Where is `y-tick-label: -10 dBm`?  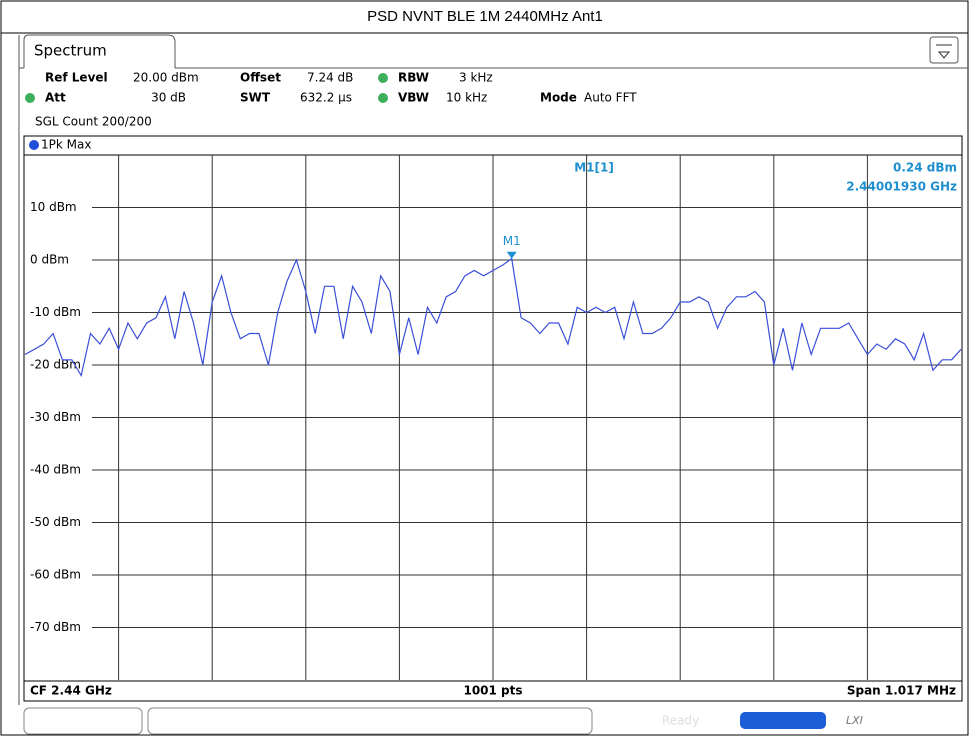 y-tick-label: -10 dBm is located at coordinates (55, 312).